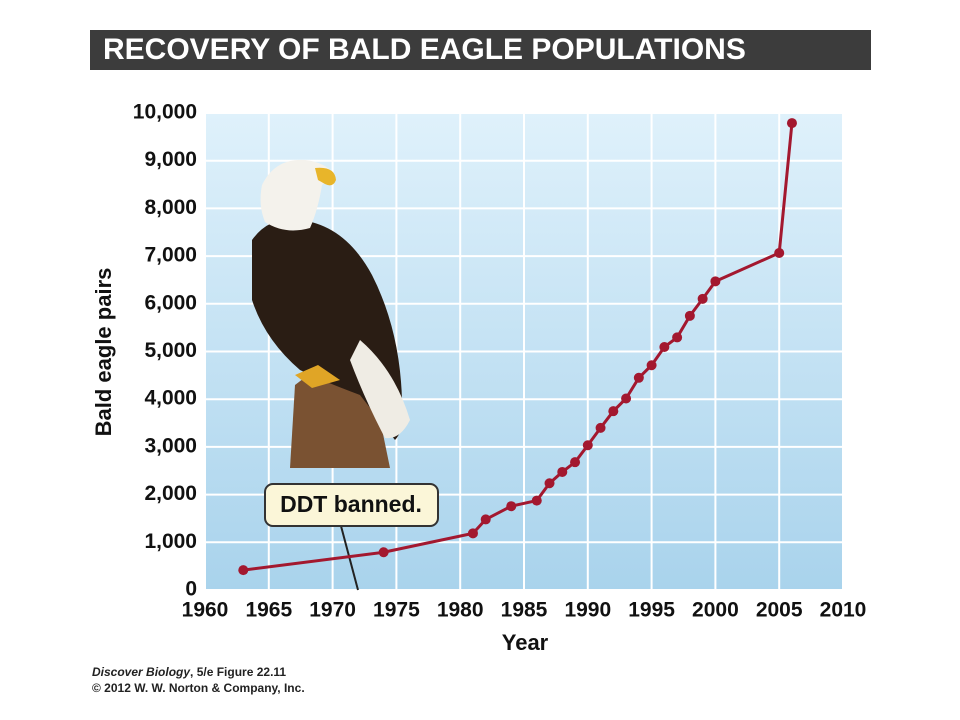  Describe the element at coordinates (587, 610) in the screenshot. I see `x-tick-label: 1990` at that location.